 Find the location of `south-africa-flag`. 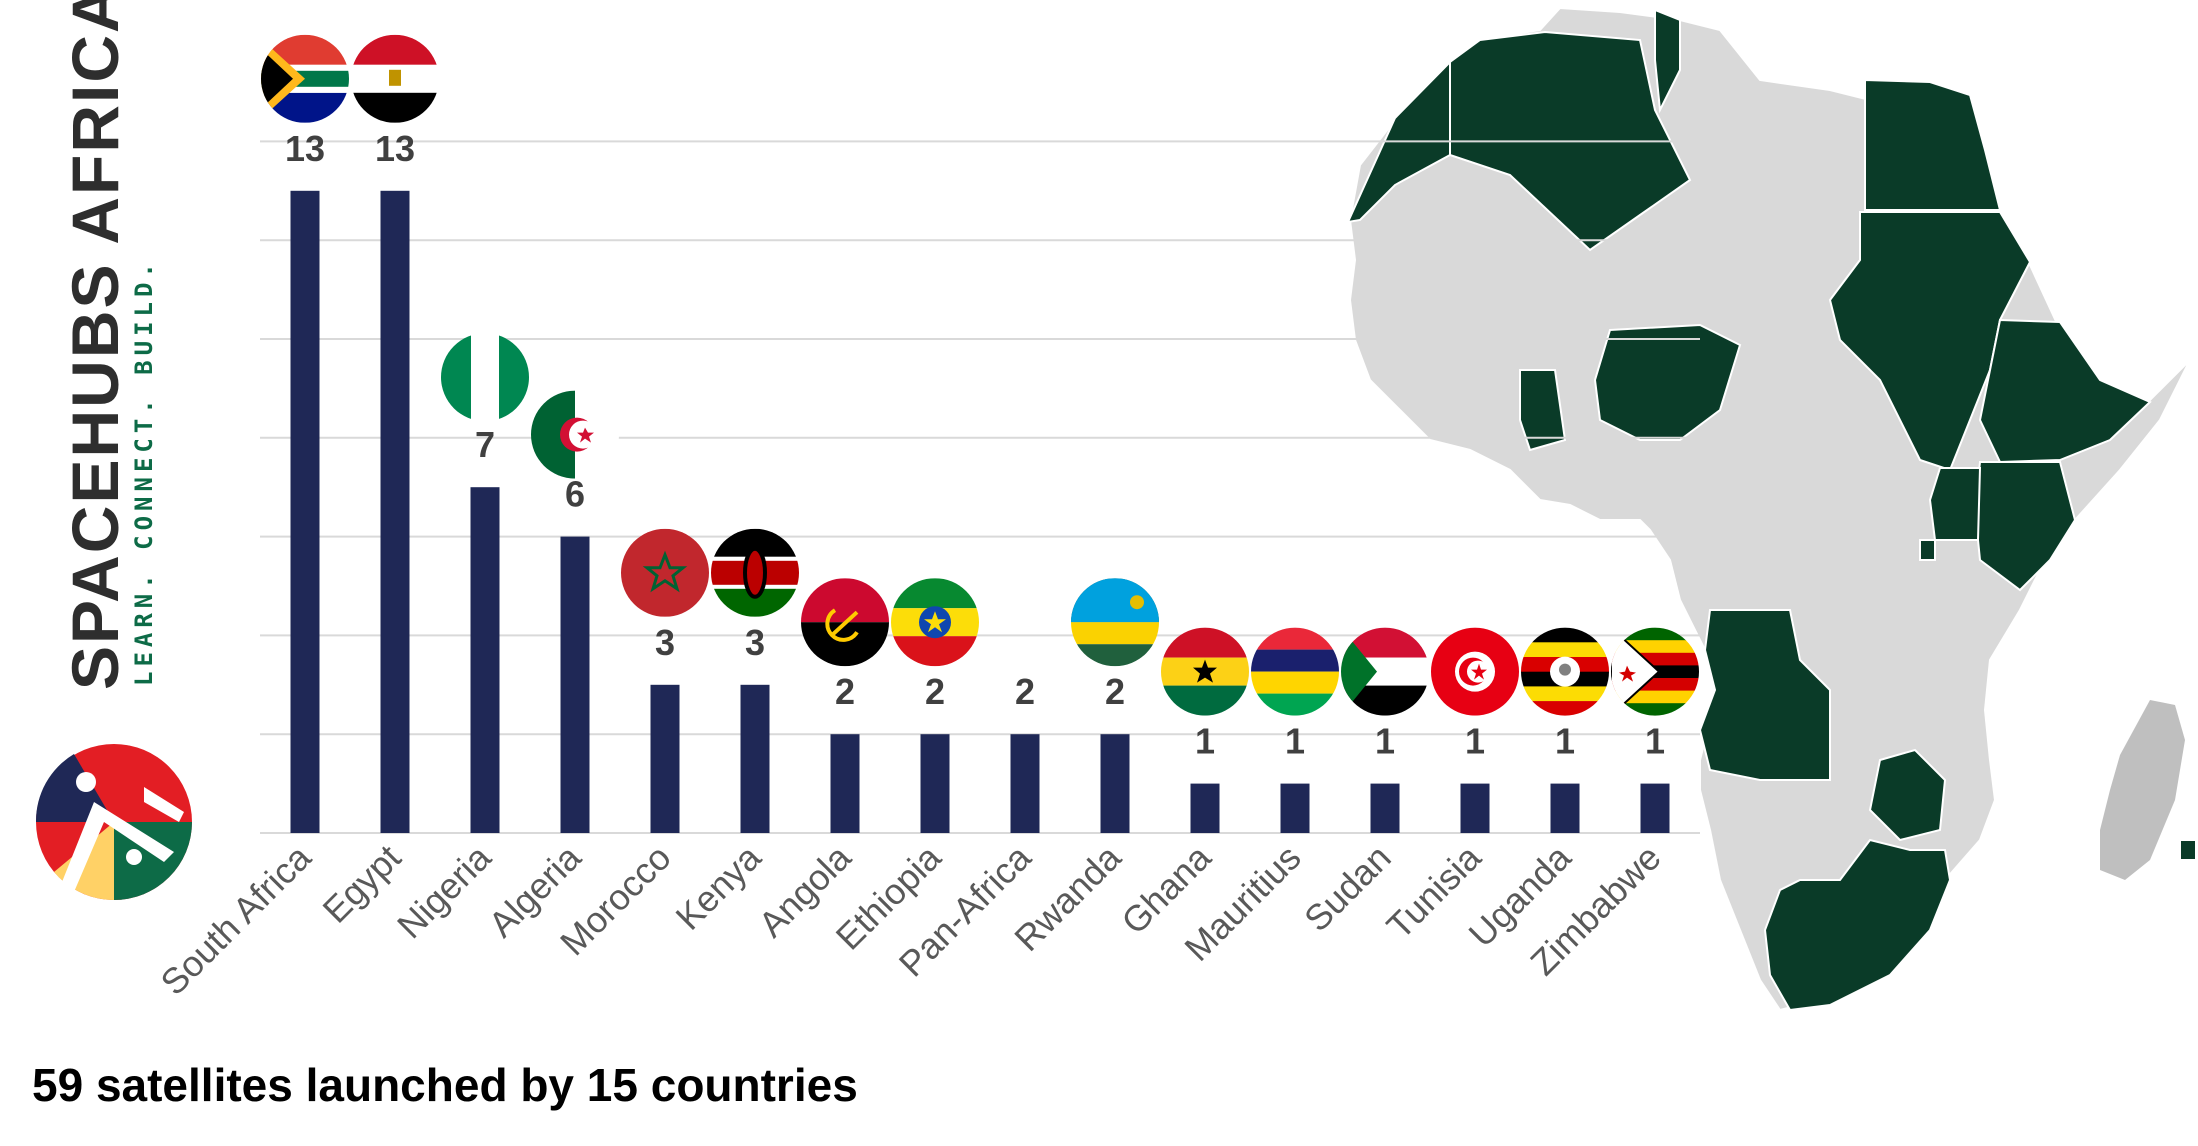

south-africa-flag is located at coordinates (305, 78).